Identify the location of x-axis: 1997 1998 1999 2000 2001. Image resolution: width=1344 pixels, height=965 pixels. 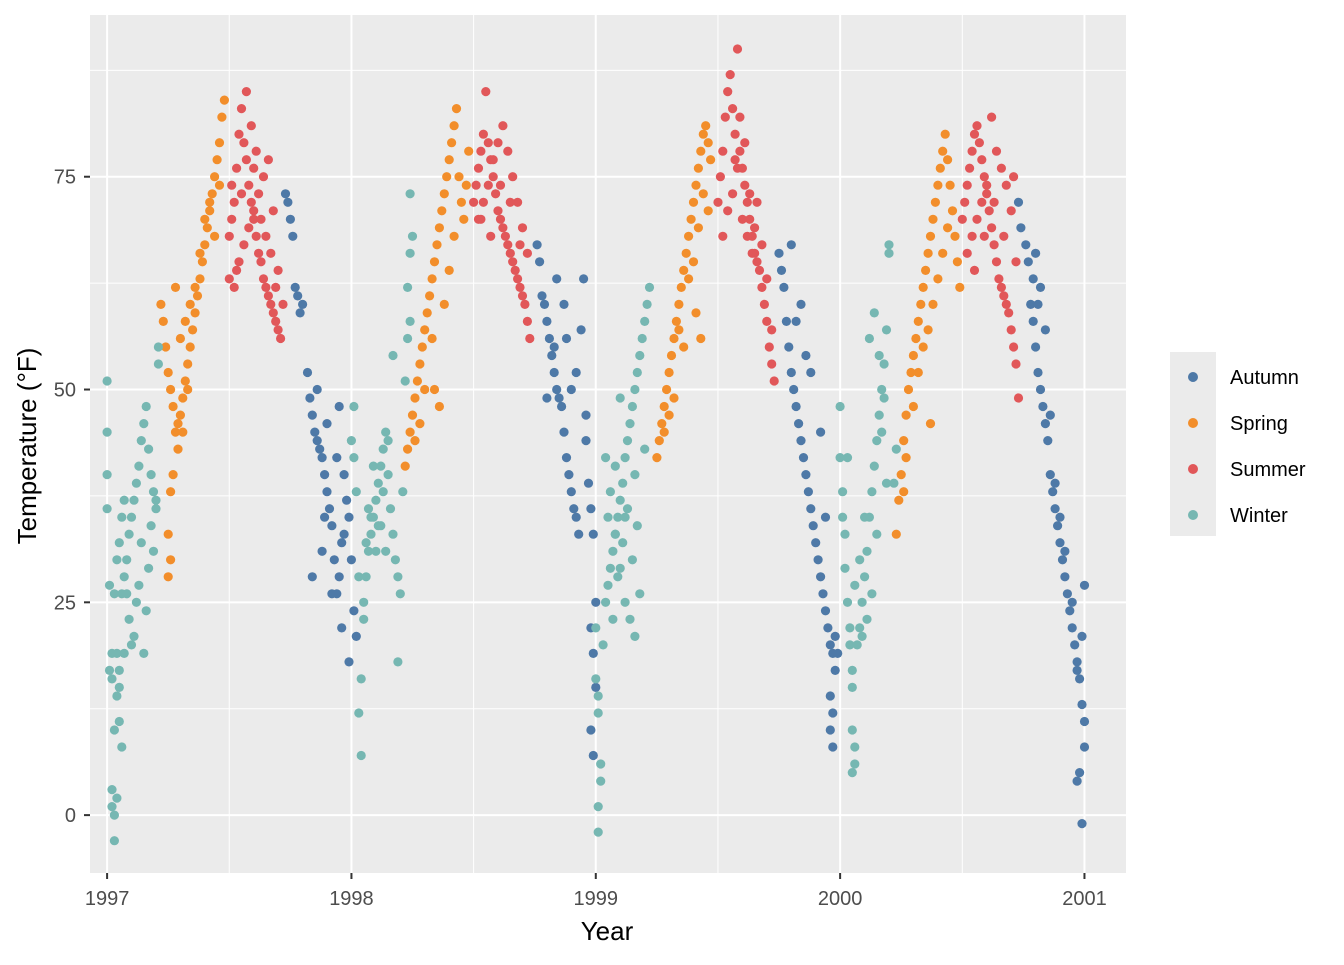
(596, 891).